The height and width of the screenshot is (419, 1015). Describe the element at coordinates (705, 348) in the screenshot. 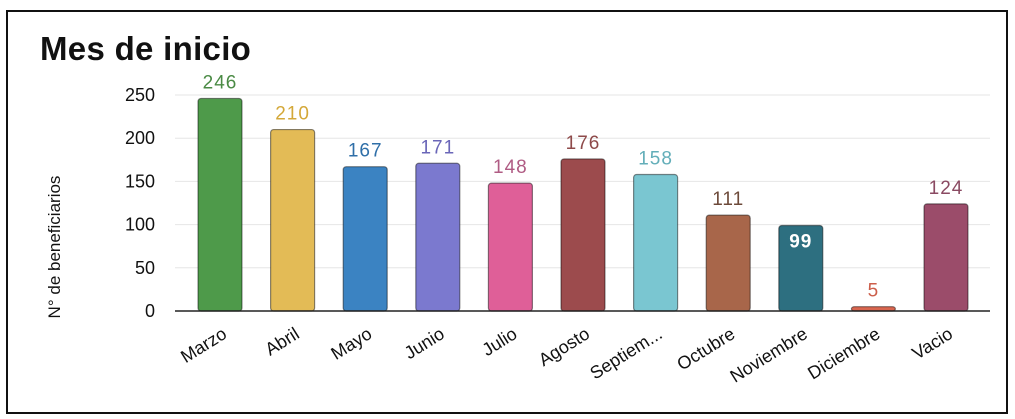

I see `x-tick-label: Octubre` at that location.